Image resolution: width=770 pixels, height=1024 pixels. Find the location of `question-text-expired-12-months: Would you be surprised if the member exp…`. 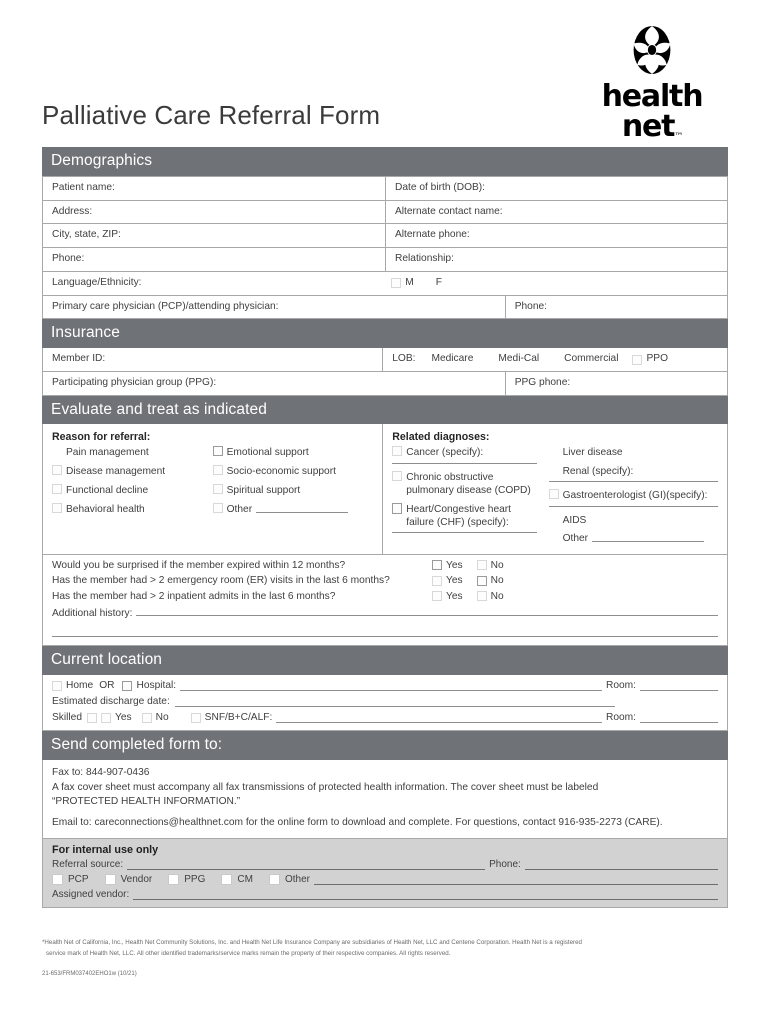

question-text-expired-12-months: Would you be surprised if the member exp… is located at coordinates (199, 565).